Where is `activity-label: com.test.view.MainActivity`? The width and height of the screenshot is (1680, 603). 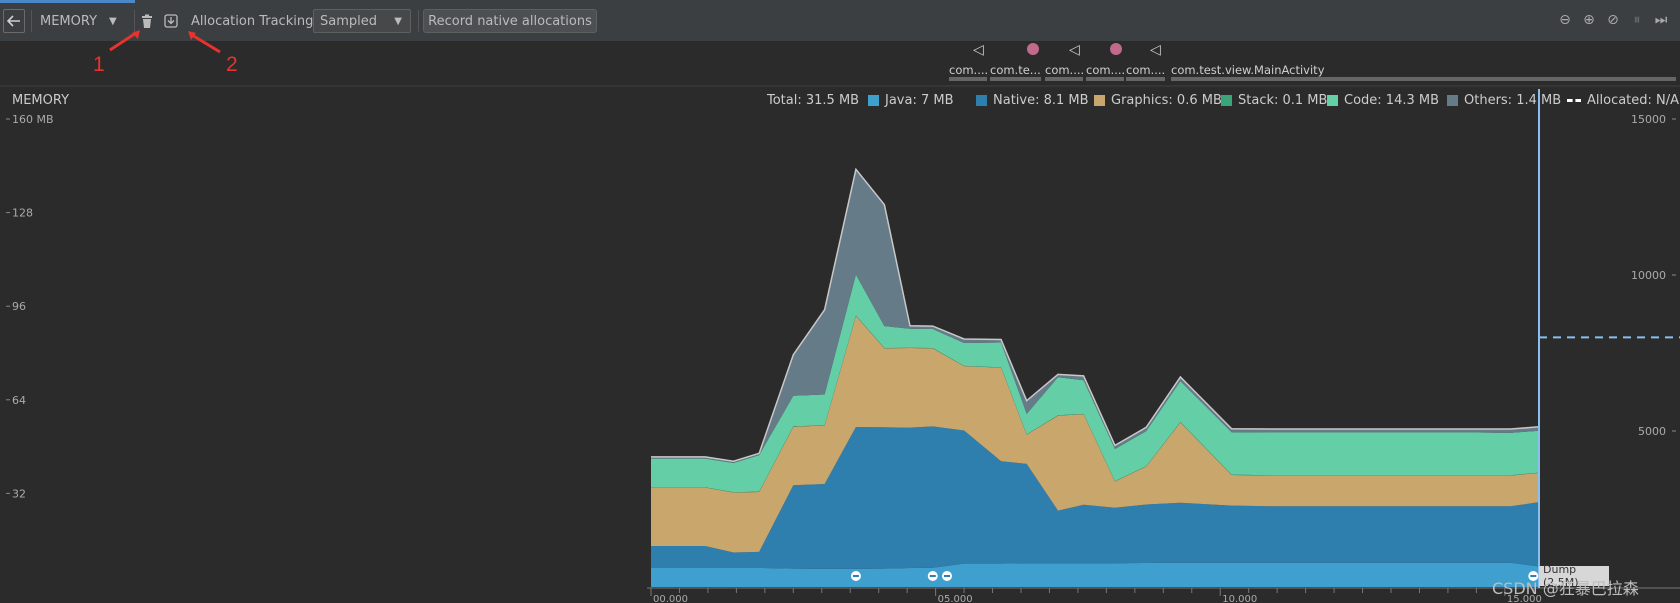 activity-label: com.test.view.MainActivity is located at coordinates (1248, 70).